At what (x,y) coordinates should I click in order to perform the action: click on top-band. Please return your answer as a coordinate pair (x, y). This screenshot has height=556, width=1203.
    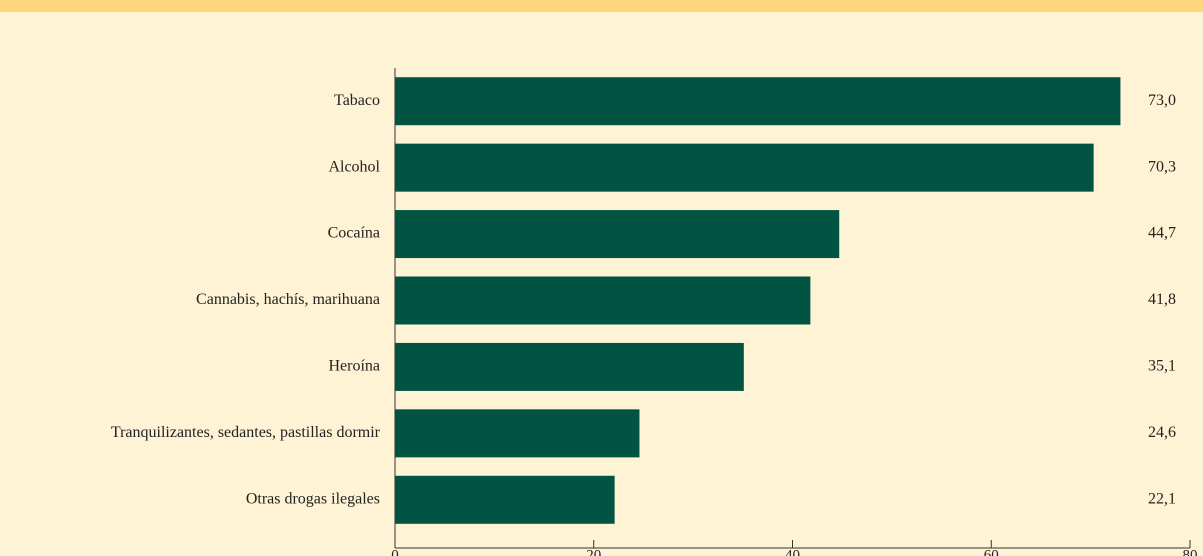
    Looking at the image, I should click on (601, 6).